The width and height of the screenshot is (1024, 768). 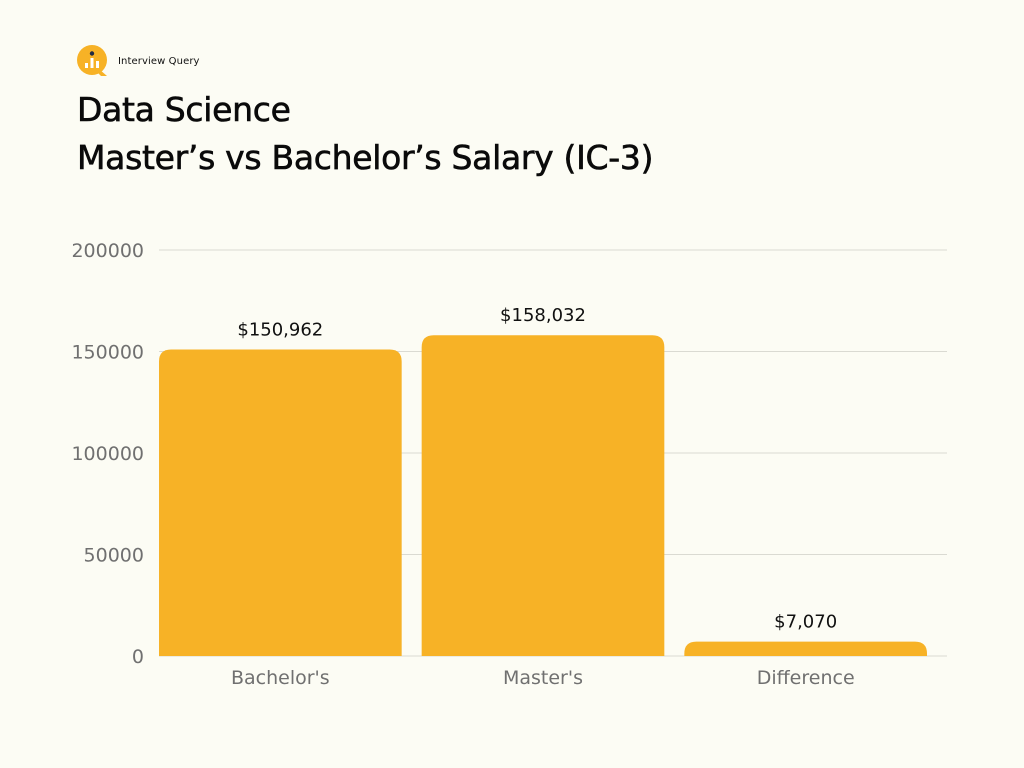 I want to click on title-line-1: Data Science, so click(x=184, y=110).